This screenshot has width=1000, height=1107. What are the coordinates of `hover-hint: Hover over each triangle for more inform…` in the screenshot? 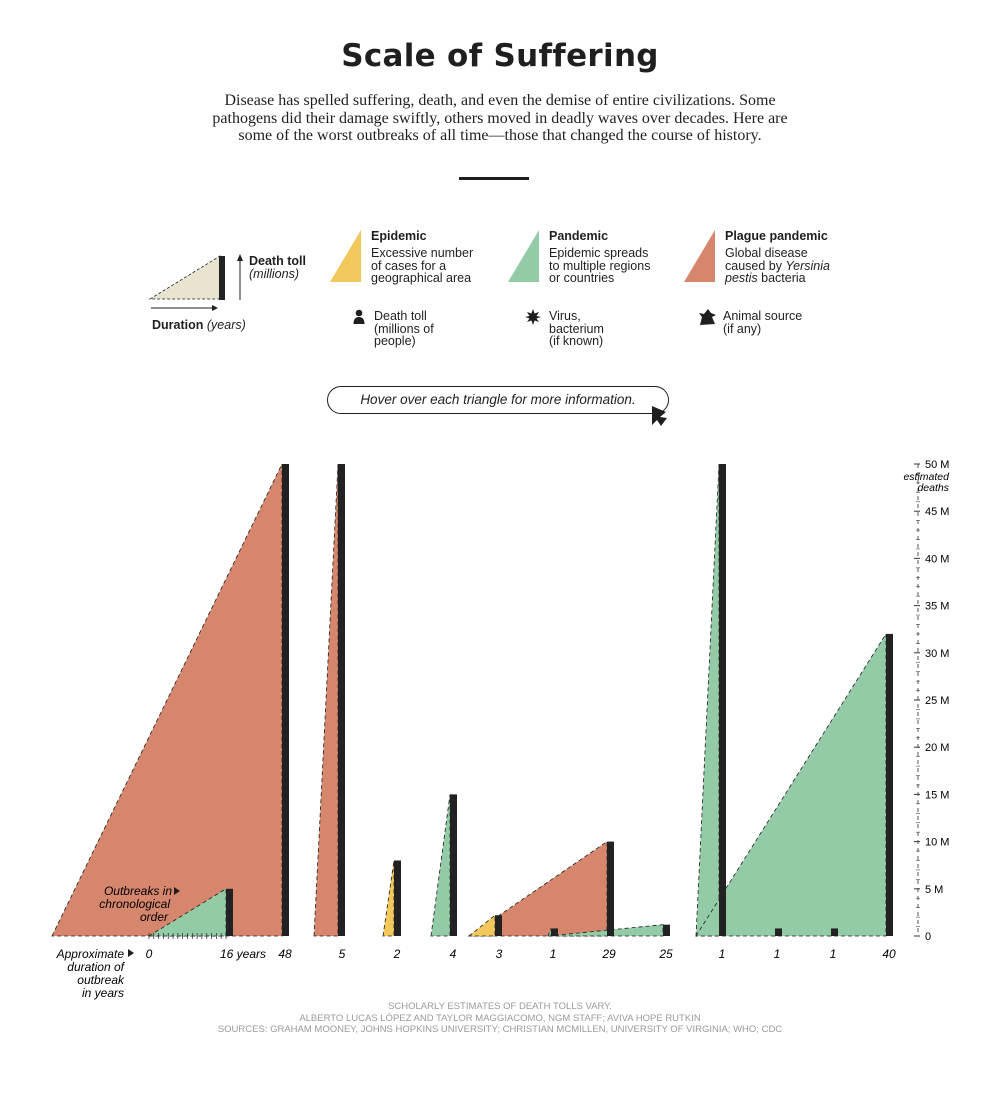 It's located at (498, 400).